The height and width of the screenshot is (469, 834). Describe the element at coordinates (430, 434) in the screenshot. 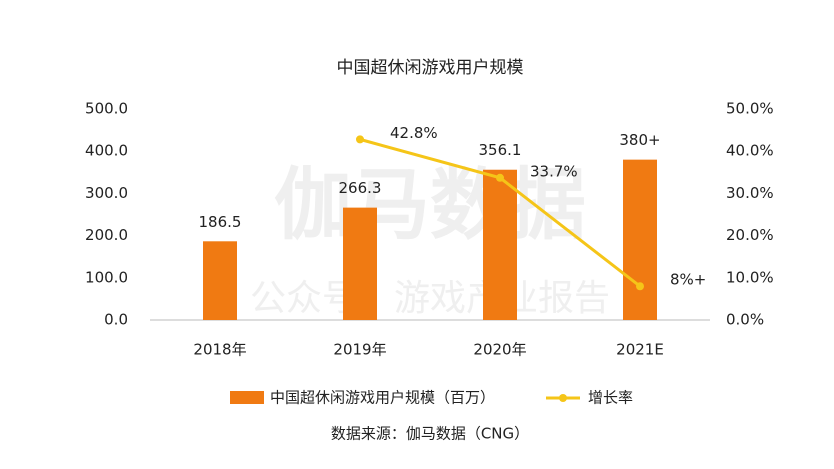

I see `source: 数据来源：伽马数据（CNG）` at that location.